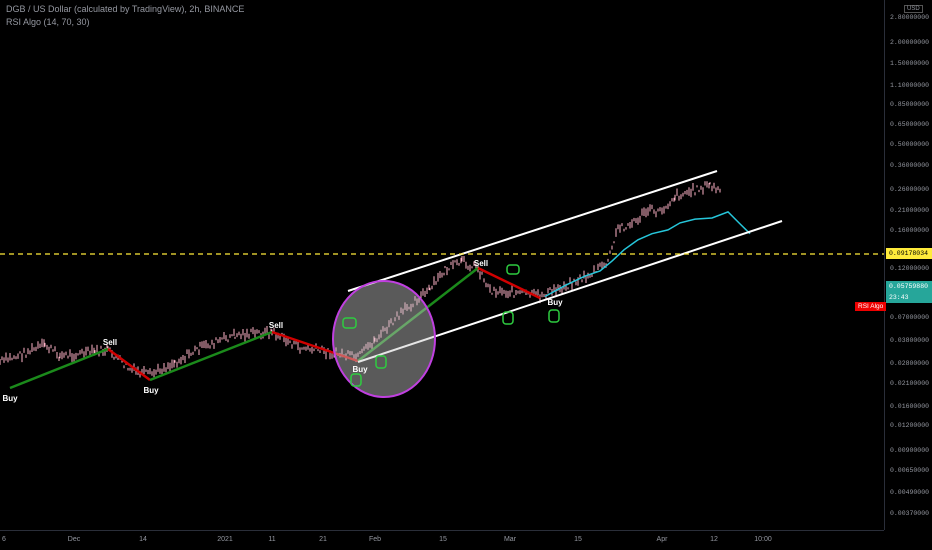 Image resolution: width=932 pixels, height=550 pixels. I want to click on highlight-circle, so click(384, 339).